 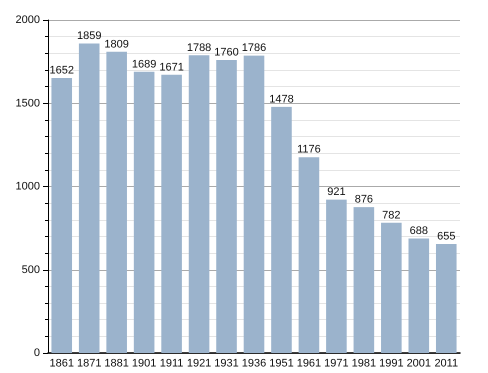 What do you see at coordinates (336, 364) in the screenshot?
I see `x-tick-label: 1971` at bounding box center [336, 364].